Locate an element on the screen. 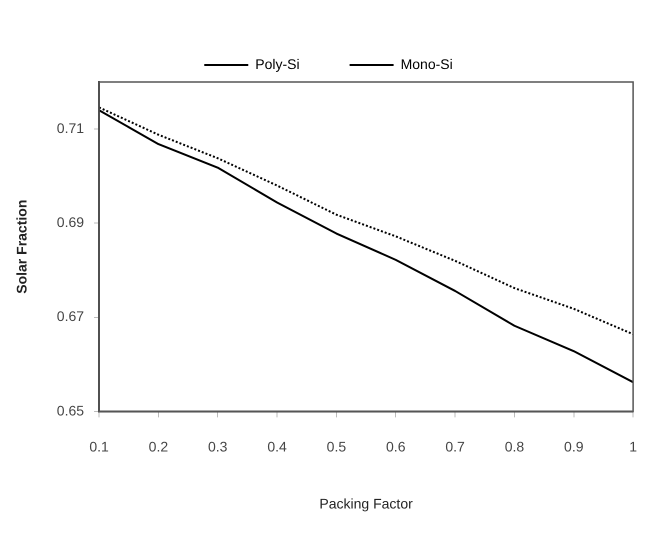  x-tick-label: 0.2 is located at coordinates (158, 446).